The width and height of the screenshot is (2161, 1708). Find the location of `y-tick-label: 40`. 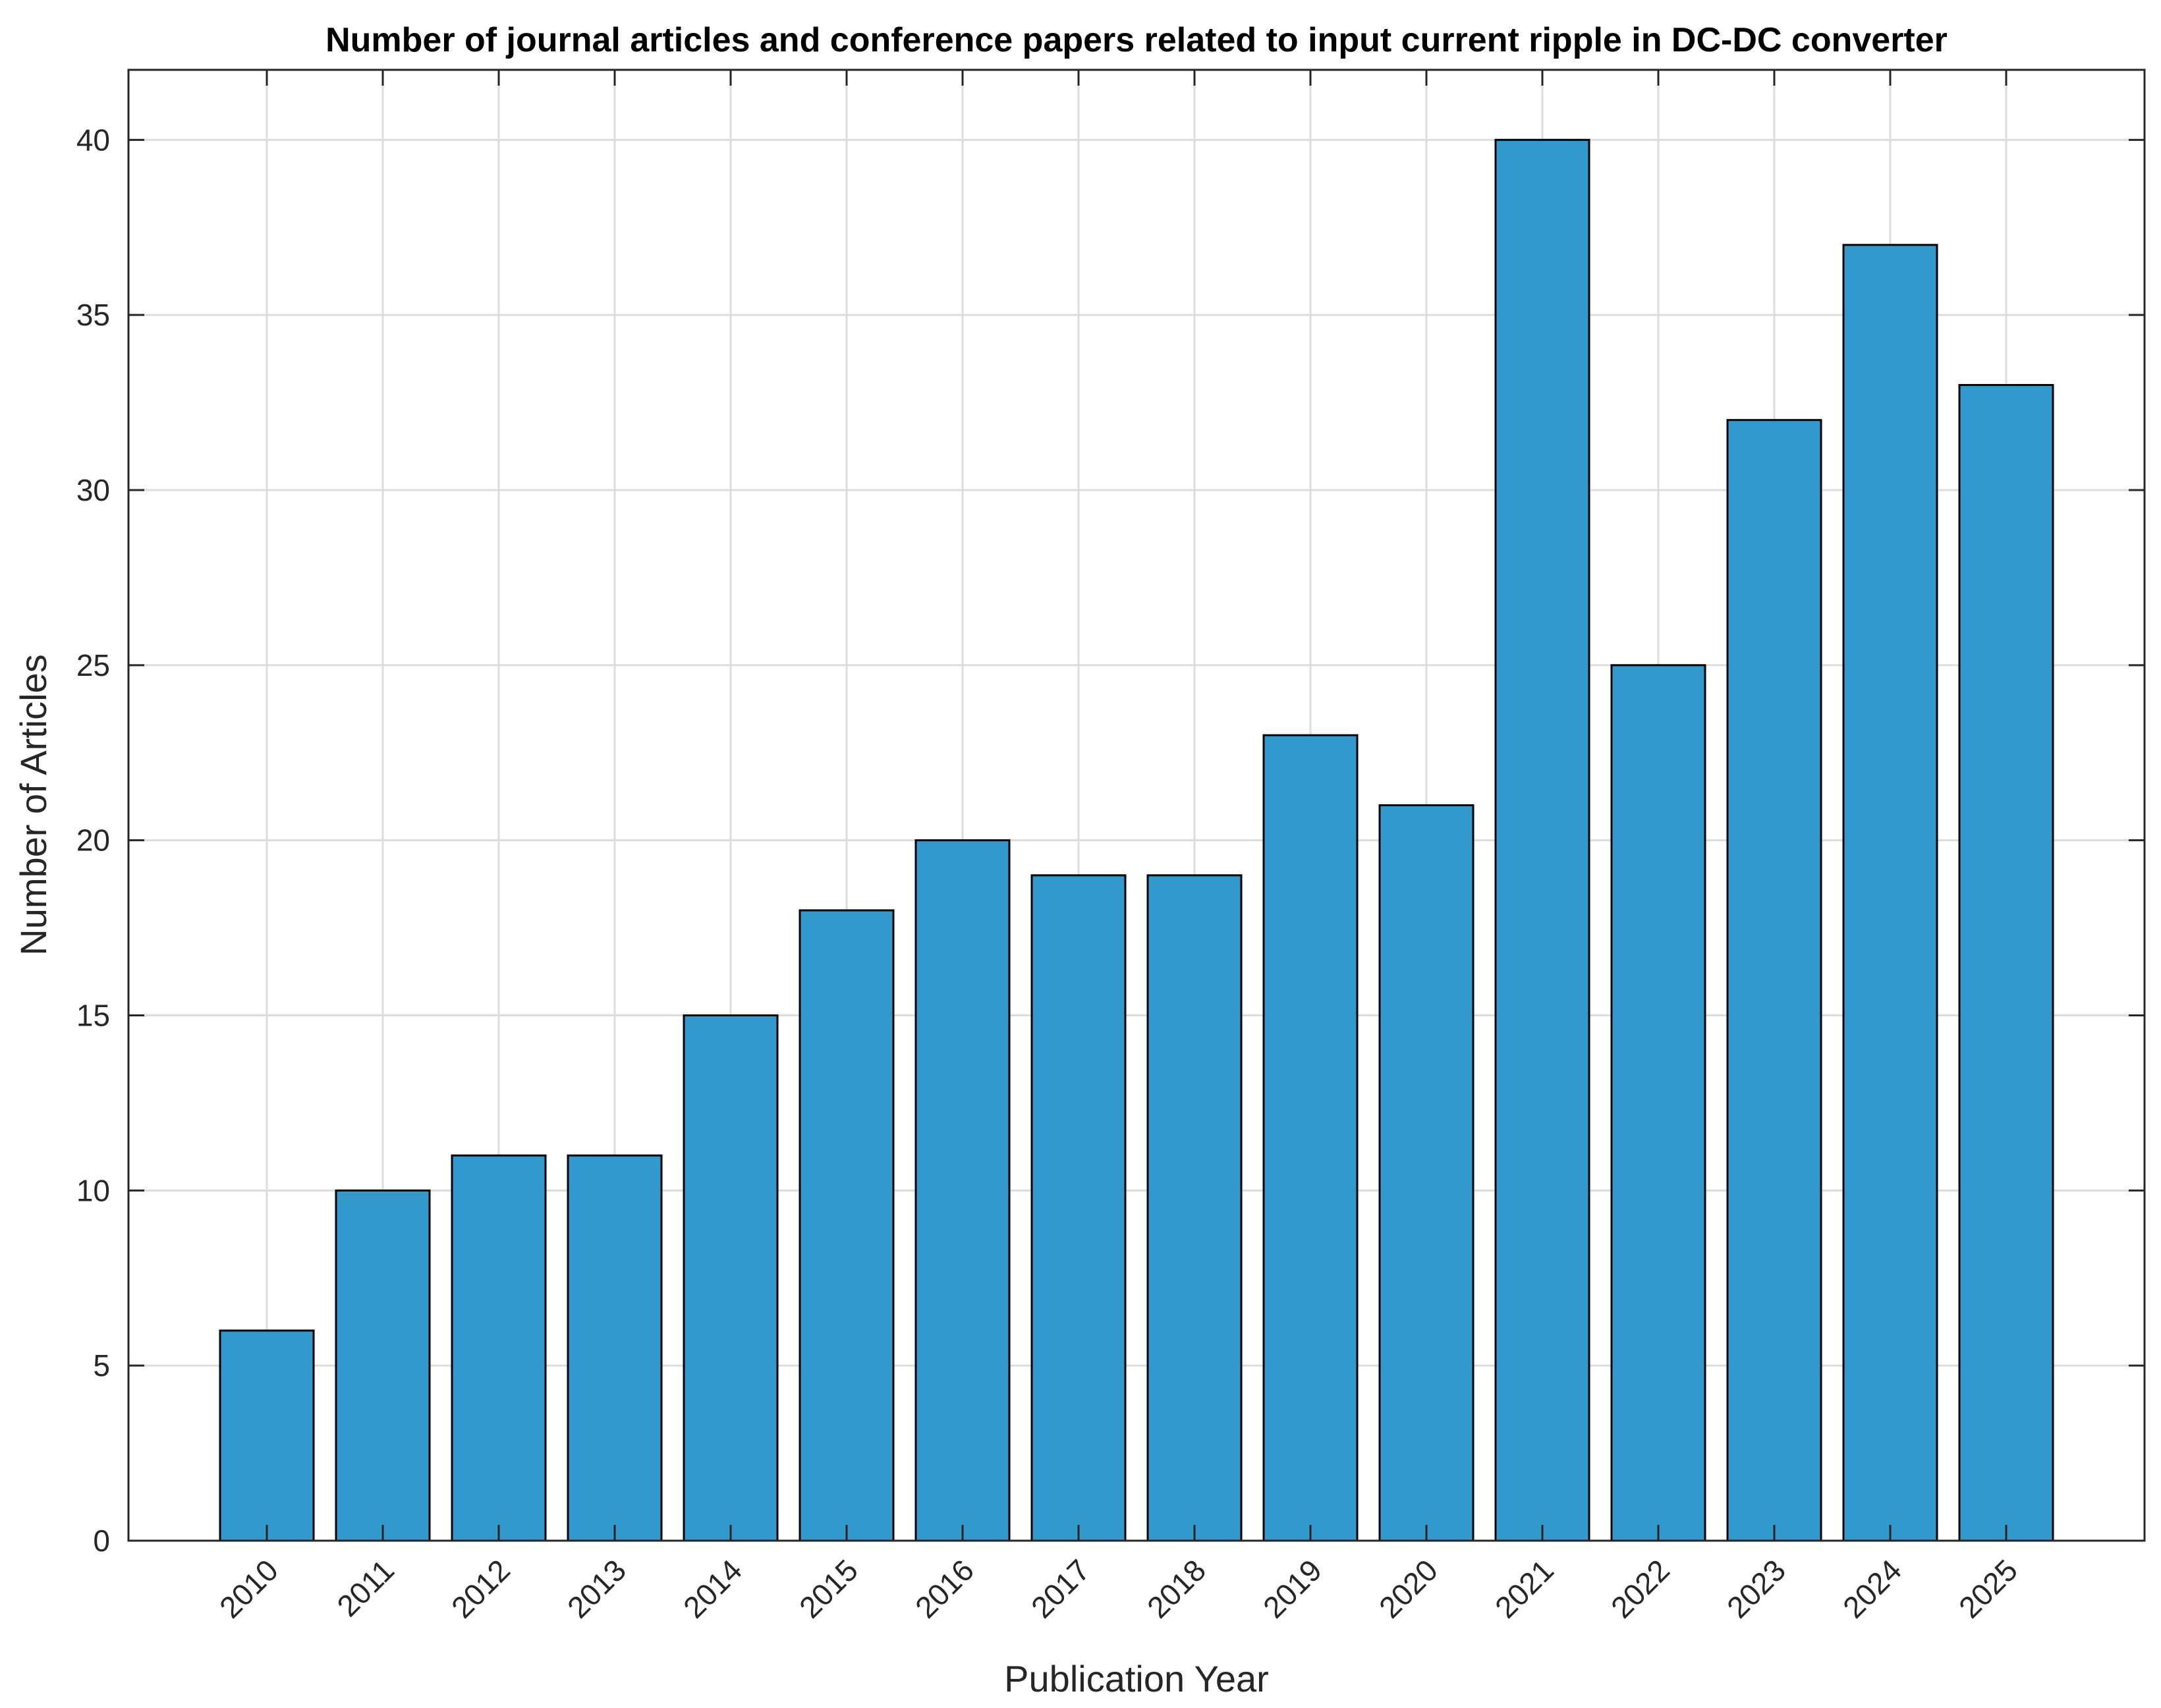

y-tick-label: 40 is located at coordinates (93, 140).